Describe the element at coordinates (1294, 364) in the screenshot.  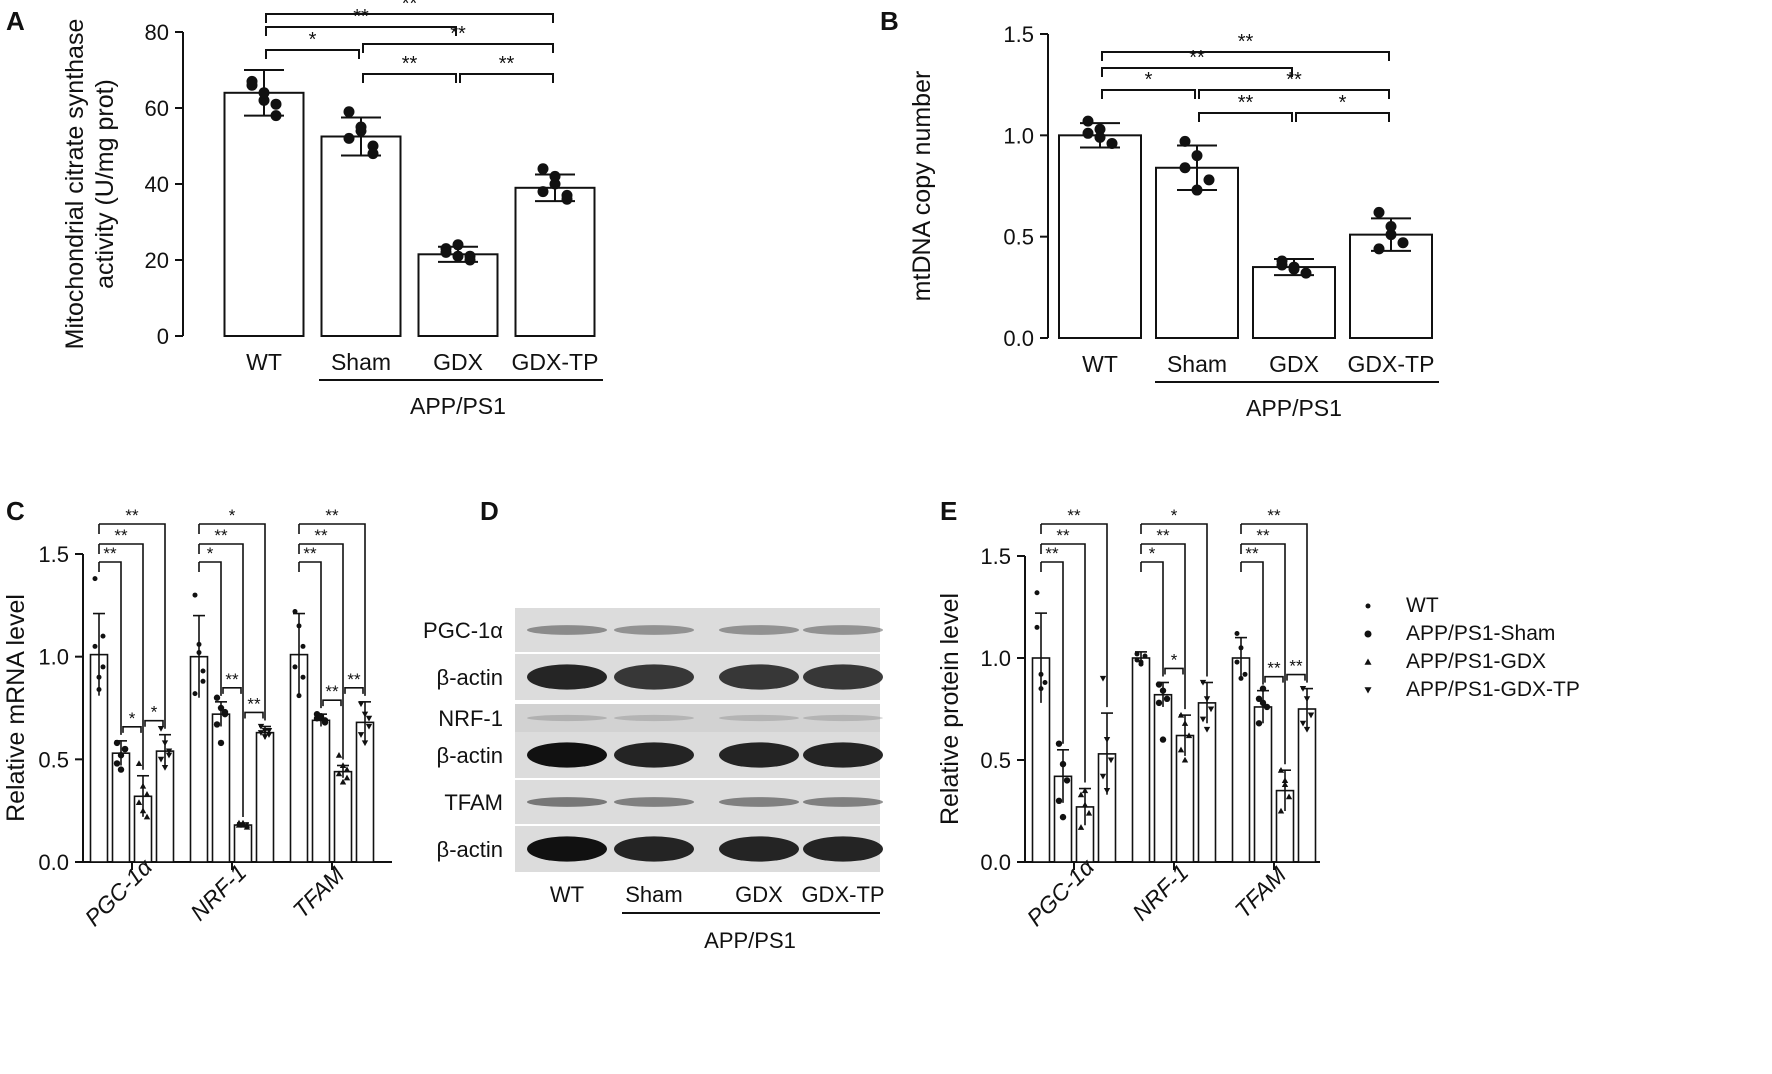
I see `x-tick-label: GDX` at that location.